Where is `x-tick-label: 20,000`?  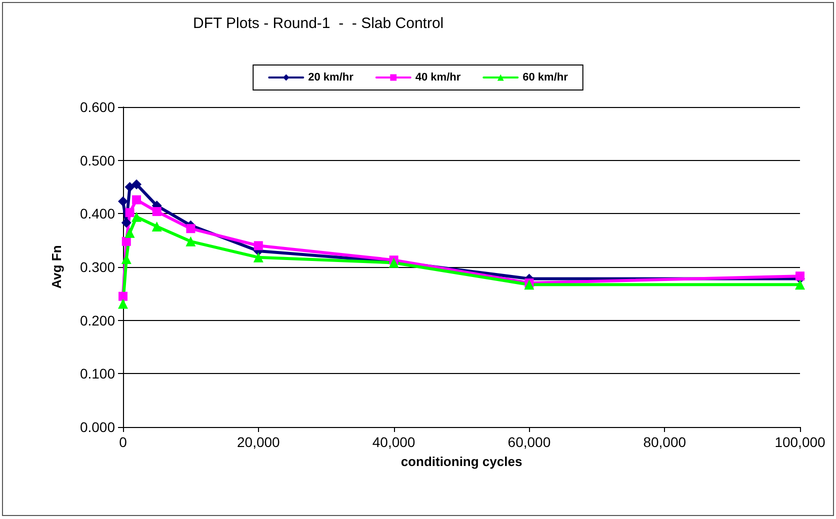
x-tick-label: 20,000 is located at coordinates (258, 442).